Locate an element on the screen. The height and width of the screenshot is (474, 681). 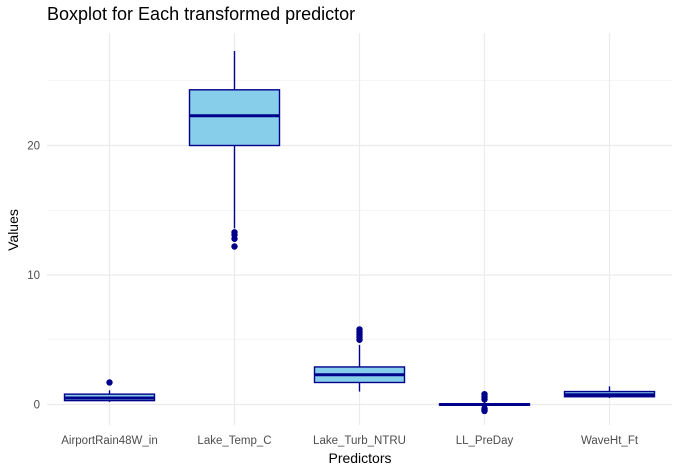
box-WaveHt_Ft is located at coordinates (609, 392).